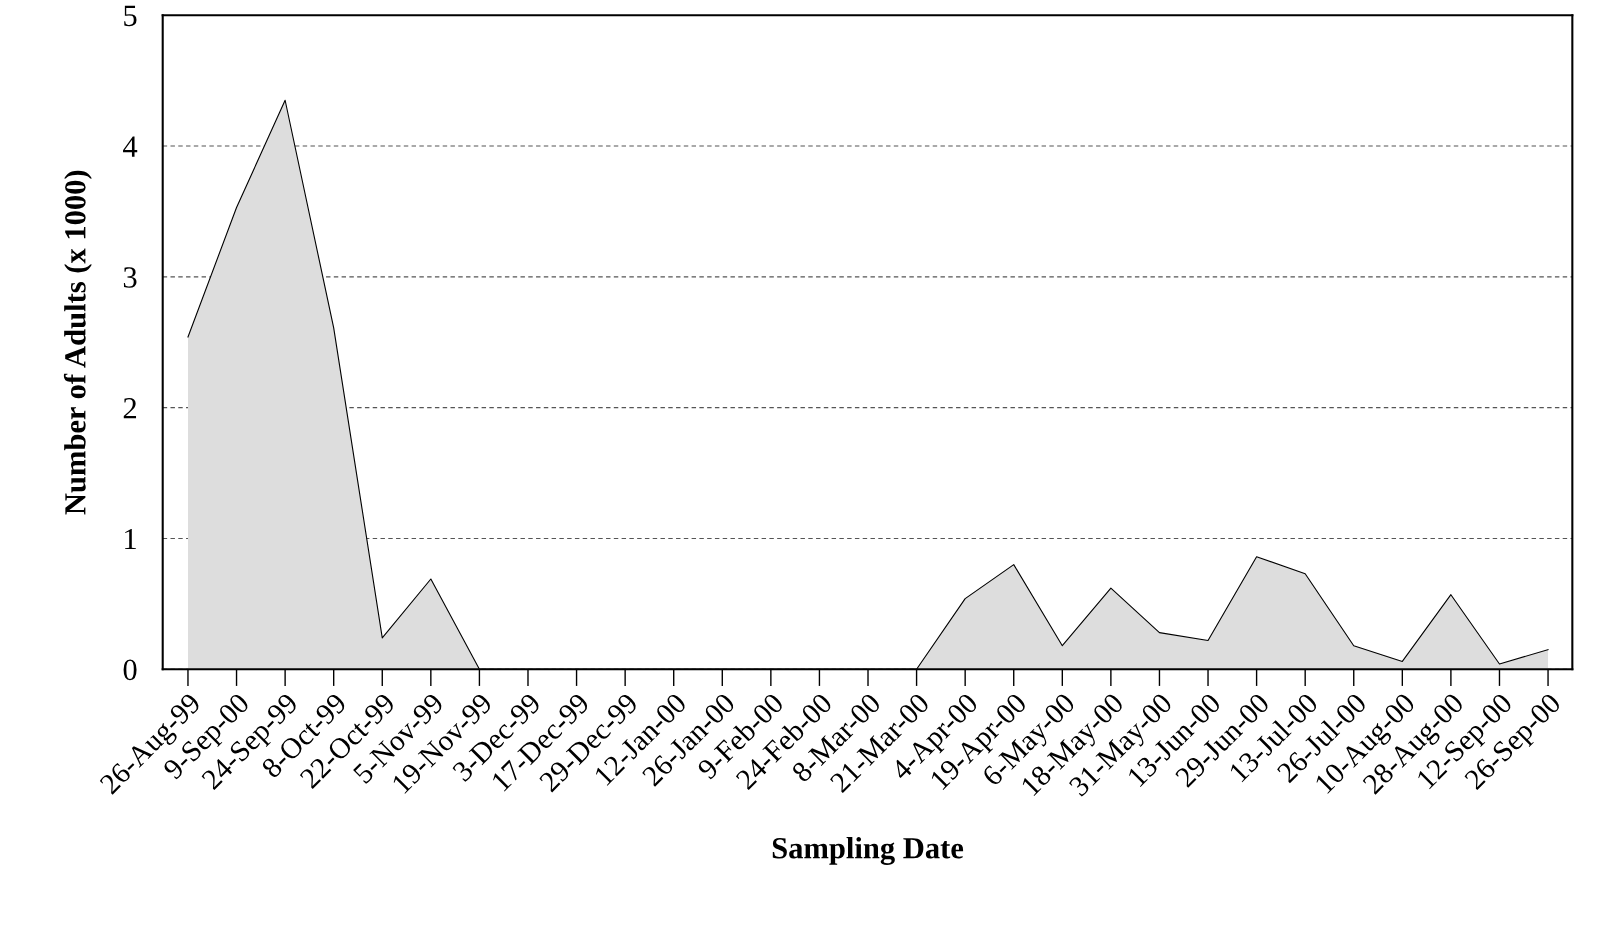 The image size is (1611, 952). What do you see at coordinates (130, 408) in the screenshot?
I see `y-tick-label: 2` at bounding box center [130, 408].